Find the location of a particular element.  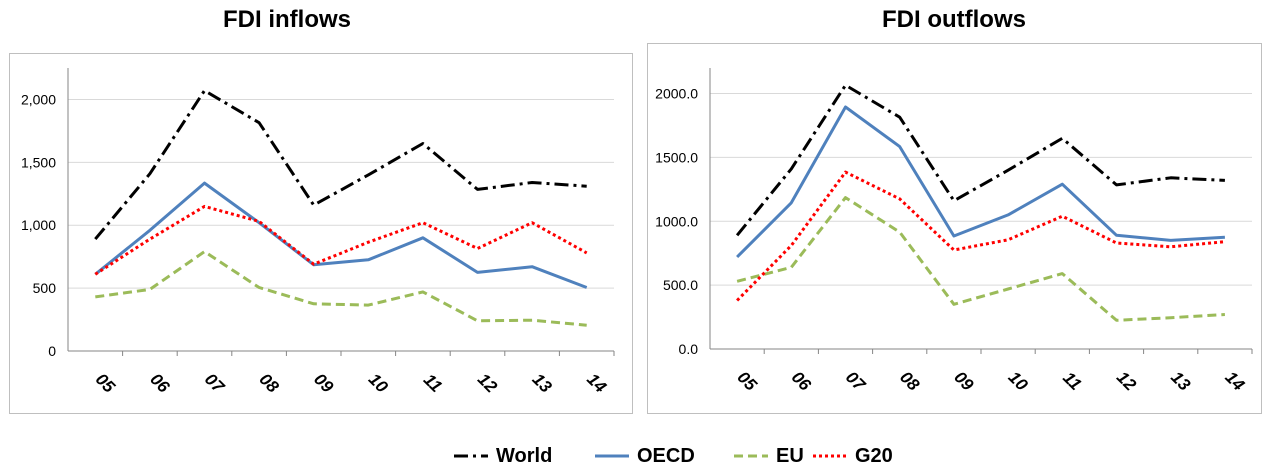

outflows-x-tick-label: 13 is located at coordinates (1180, 381).